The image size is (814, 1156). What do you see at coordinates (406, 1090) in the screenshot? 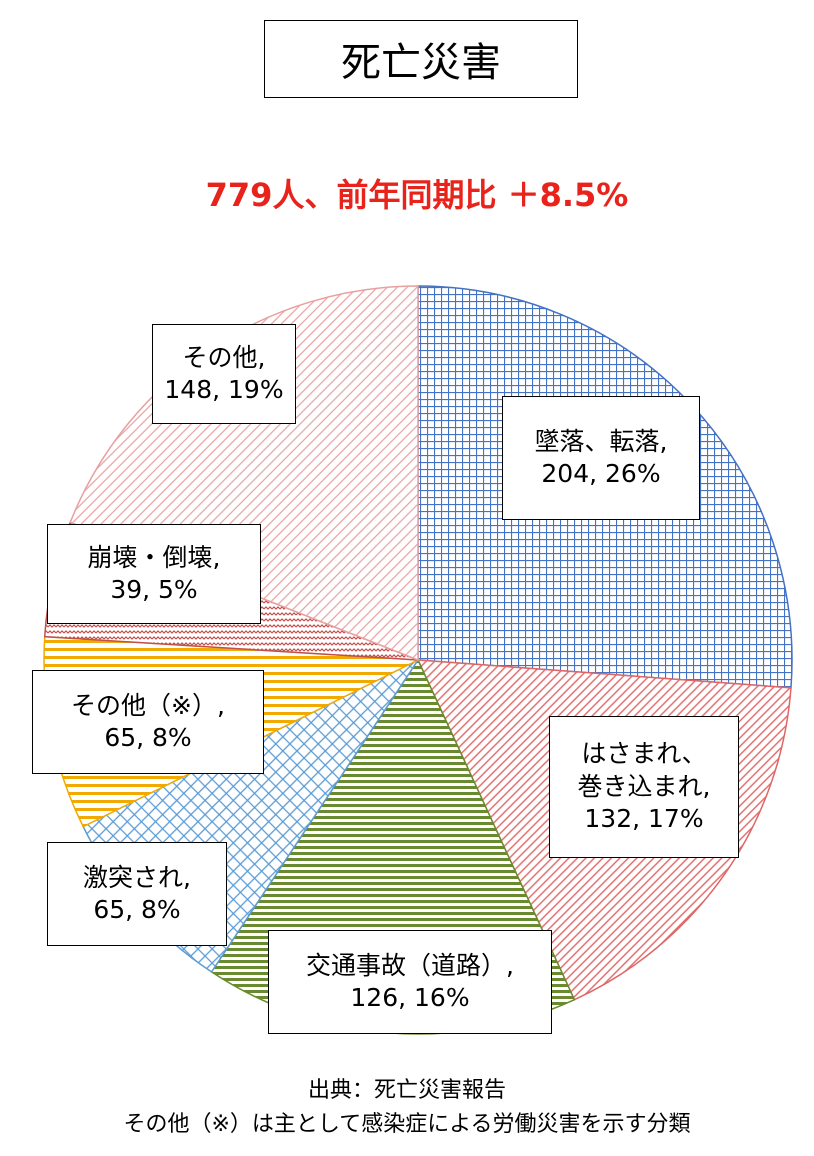
I see `footer-source: 出典：死亡災害報告` at bounding box center [406, 1090].